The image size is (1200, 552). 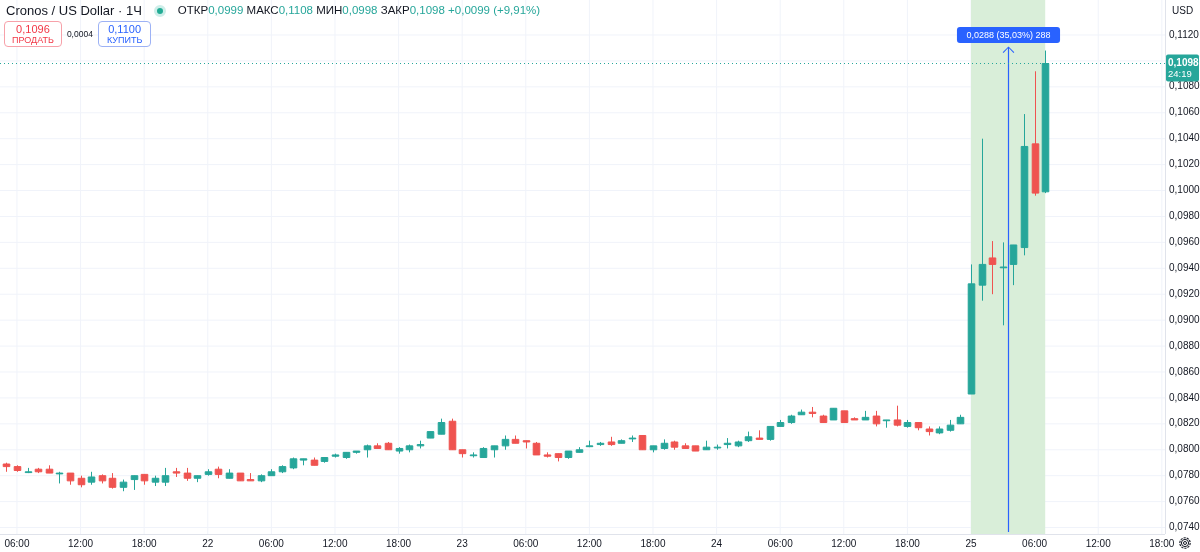 What do you see at coordinates (1184, 190) in the screenshot?
I see `y-tick-label: 0,1000` at bounding box center [1184, 190].